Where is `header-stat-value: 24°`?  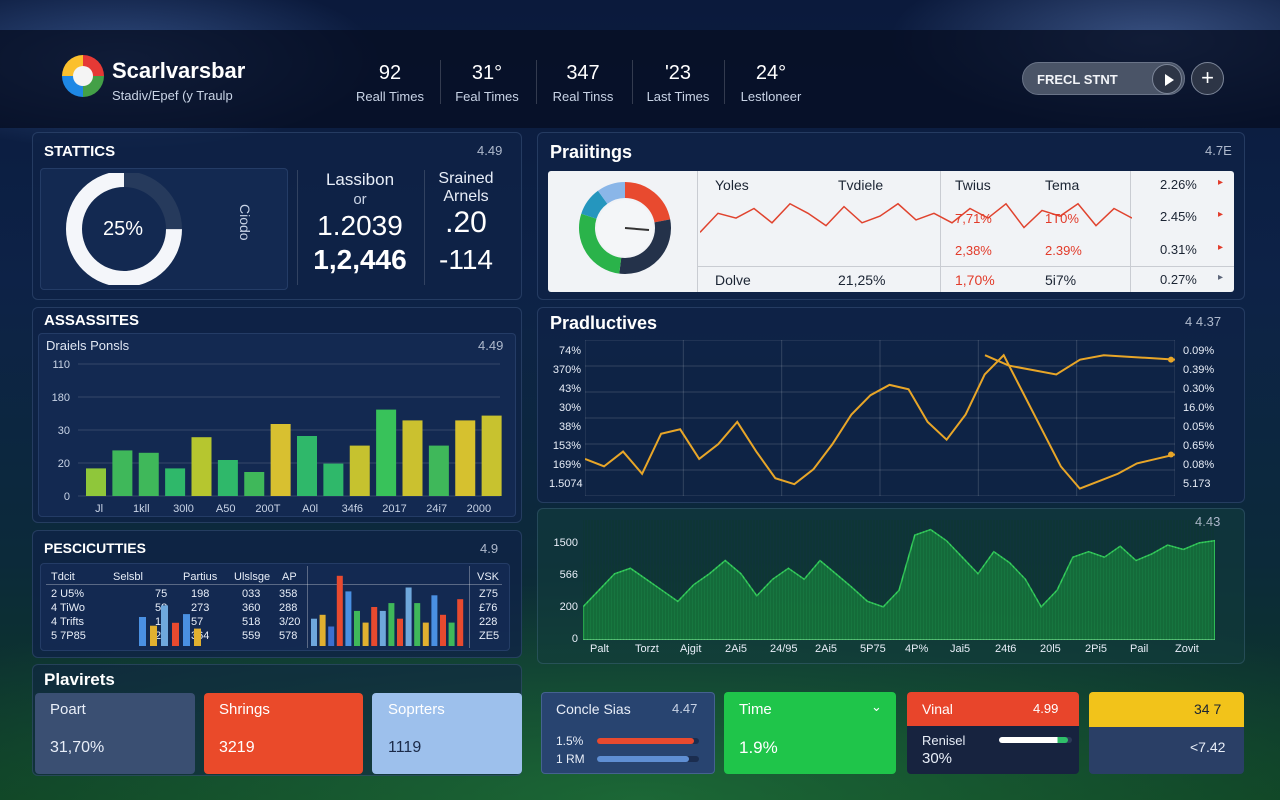 header-stat-value: 24° is located at coordinates (771, 73).